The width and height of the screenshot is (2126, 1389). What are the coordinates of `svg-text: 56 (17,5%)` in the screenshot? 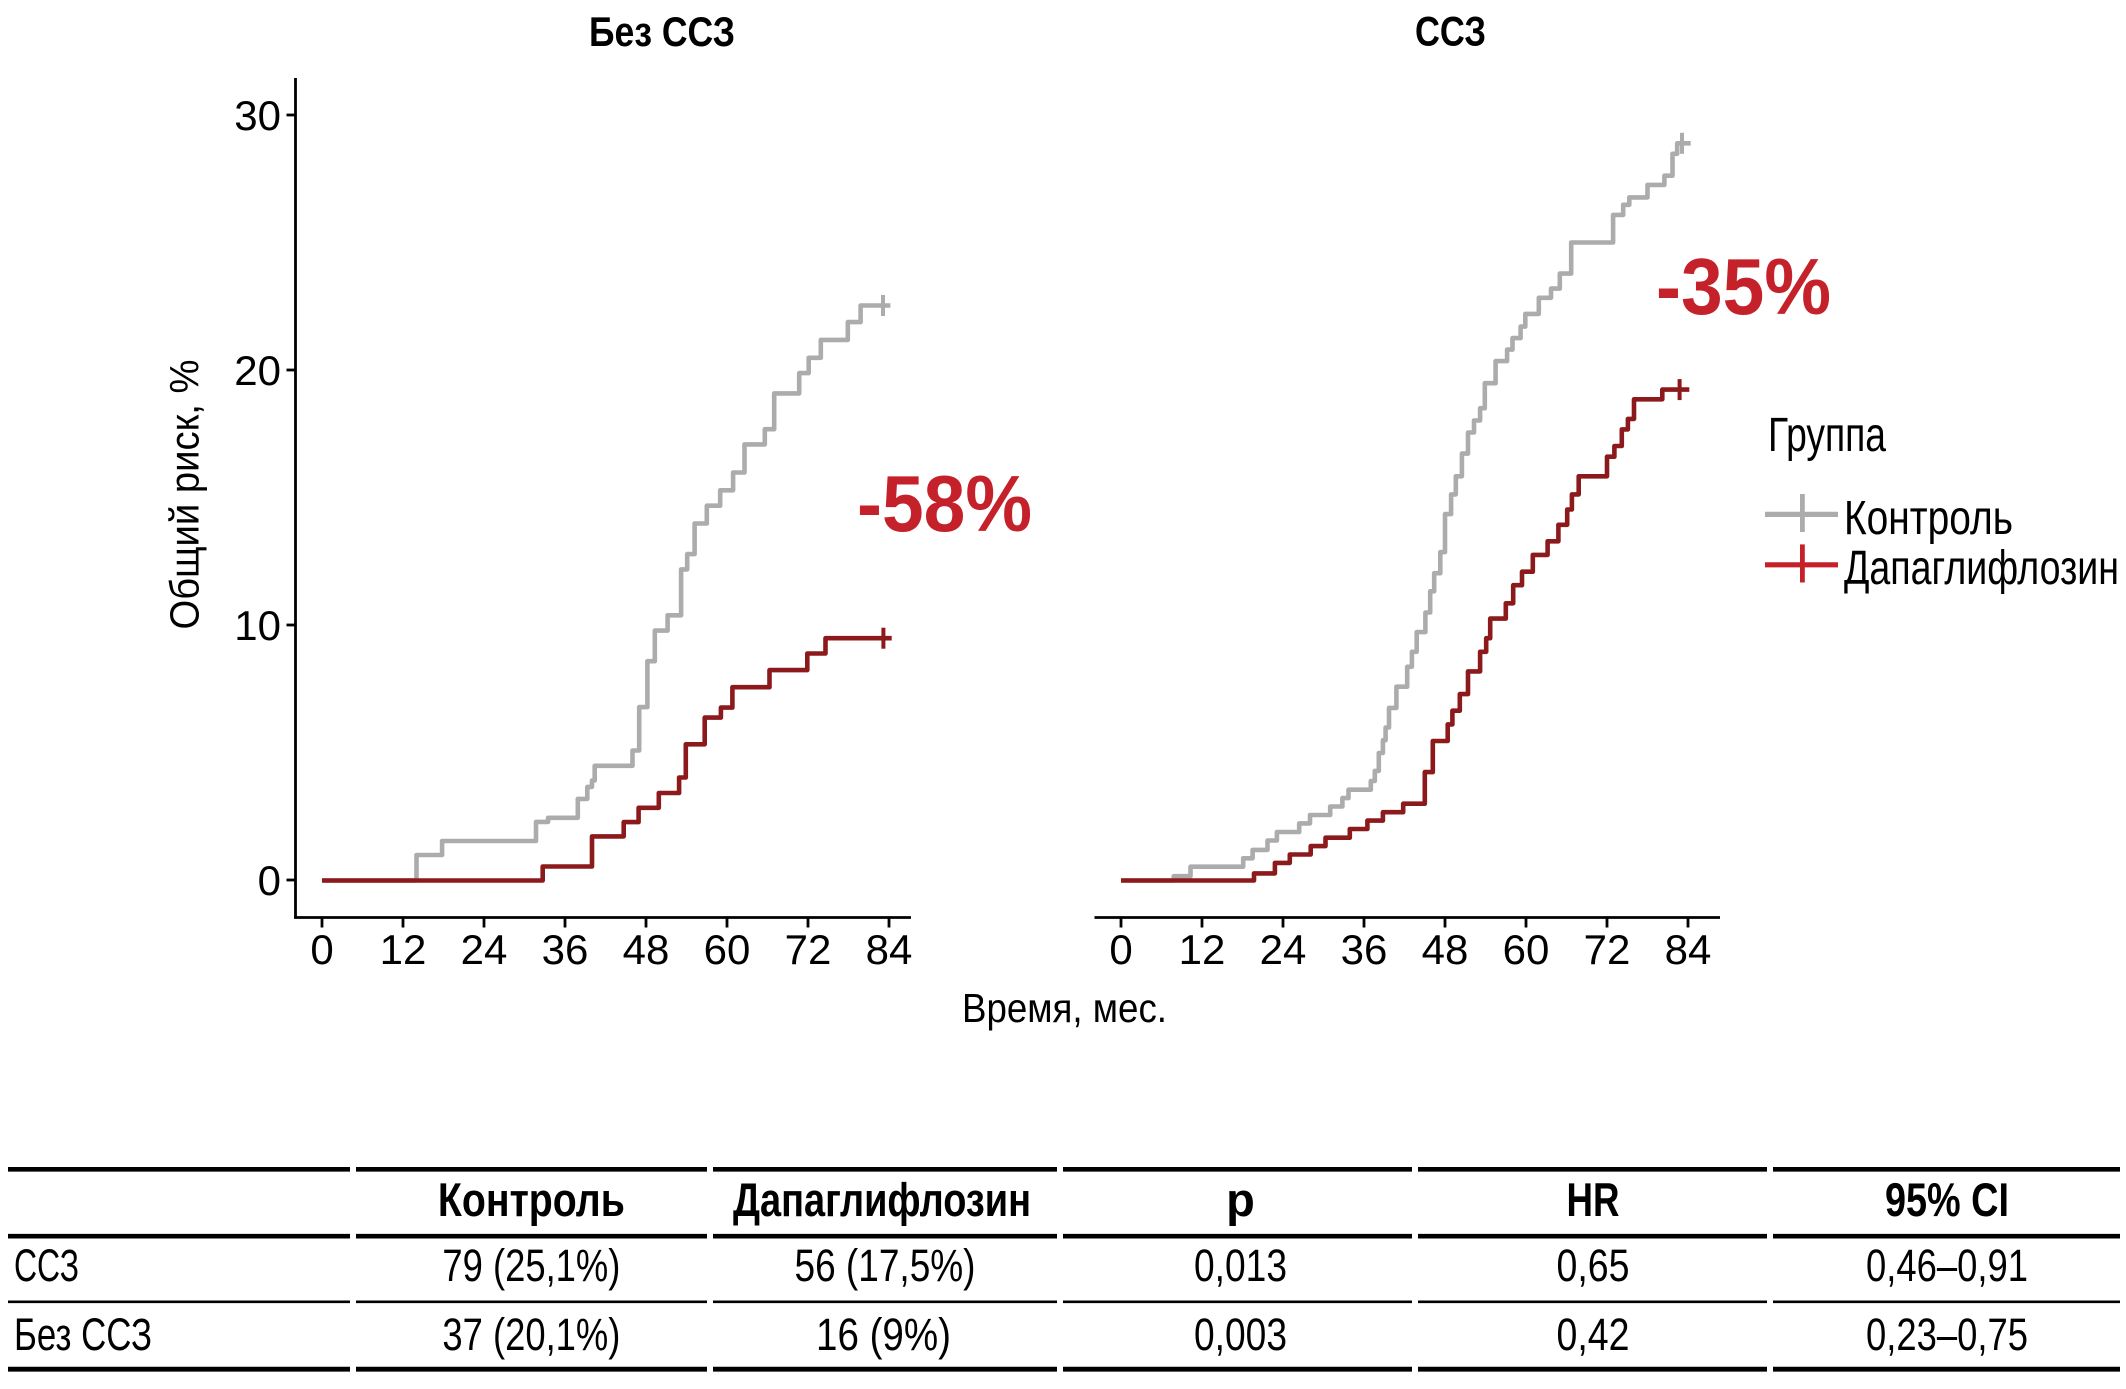 It's located at (885, 1265).